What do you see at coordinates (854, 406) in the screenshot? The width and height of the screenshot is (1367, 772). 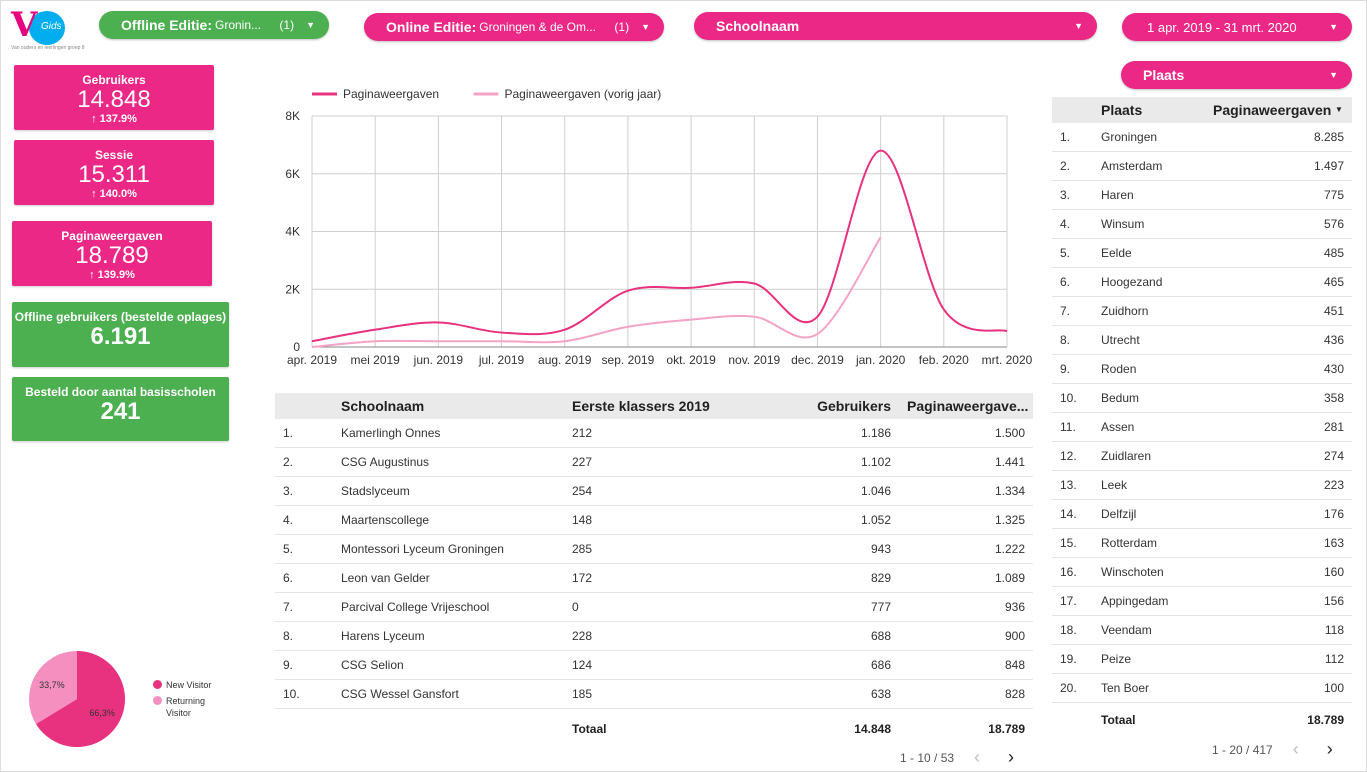 I see `col-header-gebruikers: Gebruikers` at bounding box center [854, 406].